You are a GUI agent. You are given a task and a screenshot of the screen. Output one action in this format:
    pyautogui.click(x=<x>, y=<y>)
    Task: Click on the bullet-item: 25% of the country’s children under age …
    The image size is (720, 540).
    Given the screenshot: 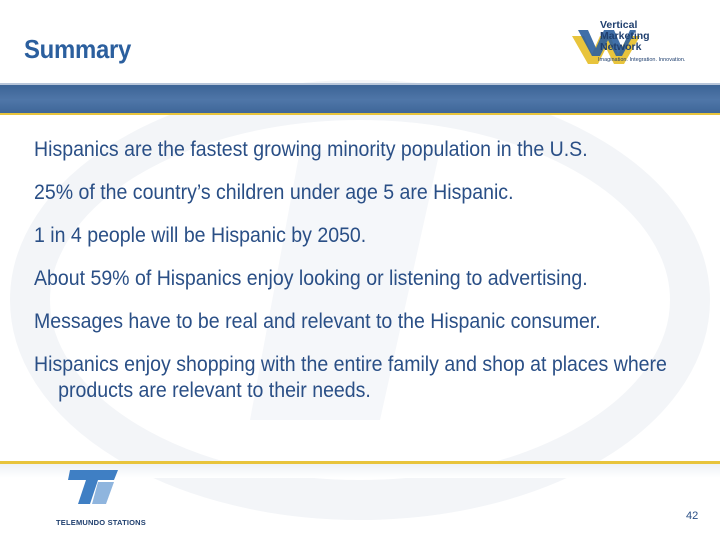 What is the action you would take?
    pyautogui.click(x=274, y=192)
    